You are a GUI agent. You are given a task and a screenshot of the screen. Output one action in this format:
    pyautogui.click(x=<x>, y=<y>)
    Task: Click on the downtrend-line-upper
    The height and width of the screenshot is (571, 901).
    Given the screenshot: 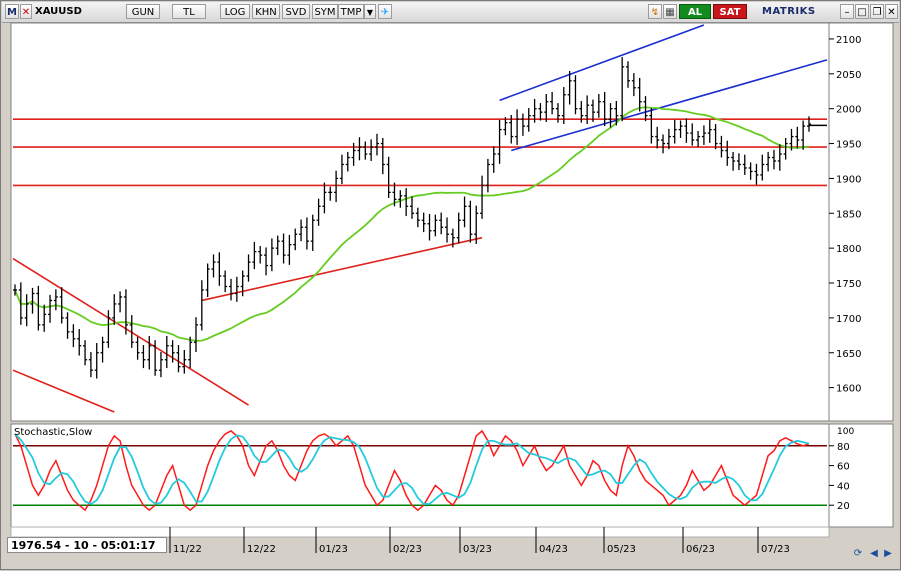 What is the action you would take?
    pyautogui.click(x=130, y=331)
    